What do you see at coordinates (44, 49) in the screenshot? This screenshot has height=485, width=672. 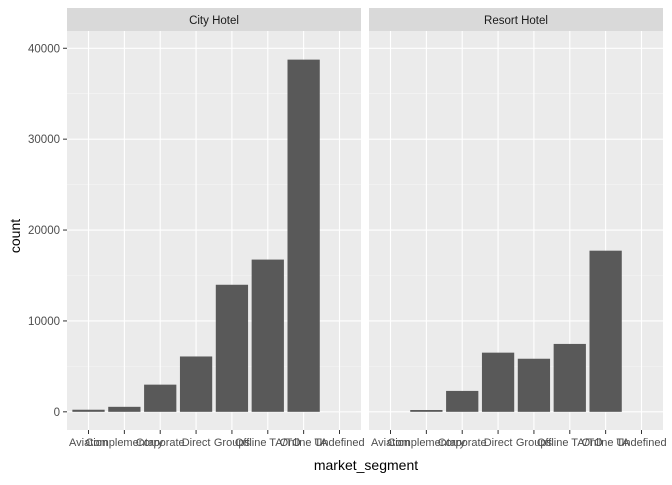 I see `y-tick-label: 40000` at bounding box center [44, 49].